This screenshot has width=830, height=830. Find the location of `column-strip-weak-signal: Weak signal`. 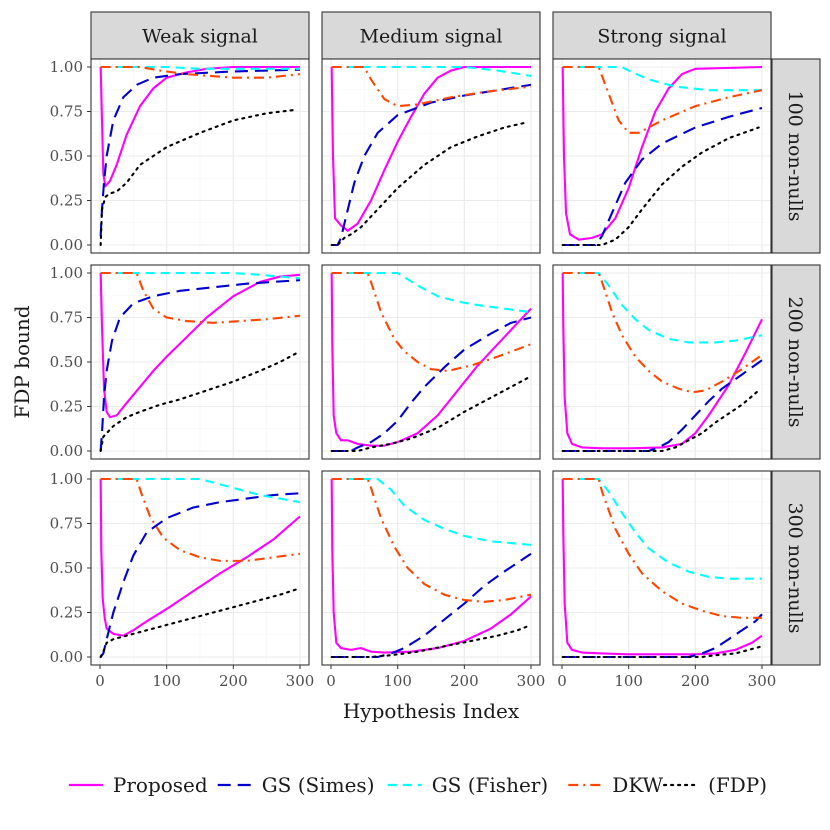

column-strip-weak-signal: Weak signal is located at coordinates (200, 35).